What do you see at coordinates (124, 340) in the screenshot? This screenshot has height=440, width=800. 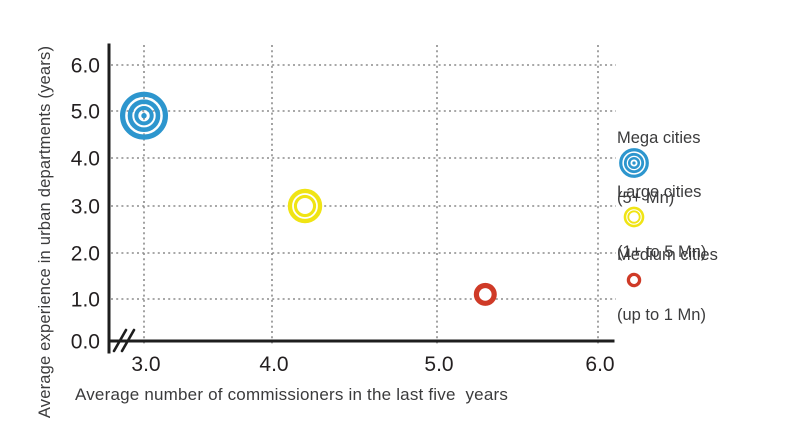 I see `x-axis-break-icon` at bounding box center [124, 340].